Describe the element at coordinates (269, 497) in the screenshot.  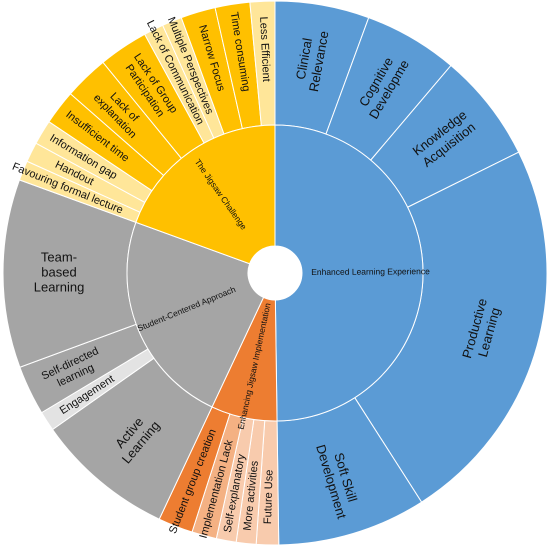
I see `label-future-use: Future Use` at that location.